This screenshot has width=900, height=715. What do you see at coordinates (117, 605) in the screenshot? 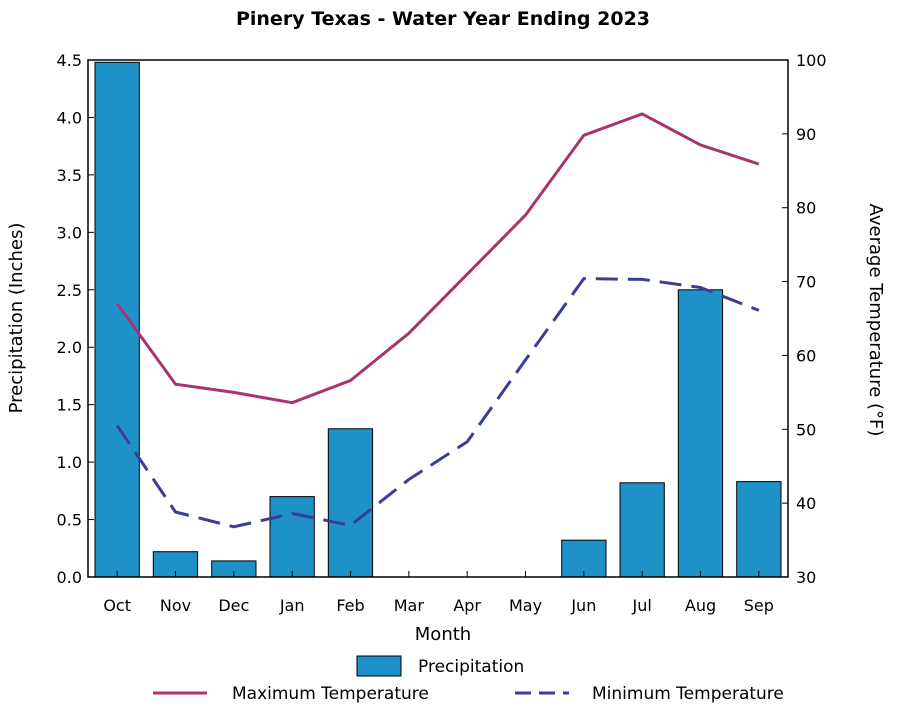
I see `x-tick-label: Oct` at bounding box center [117, 605].